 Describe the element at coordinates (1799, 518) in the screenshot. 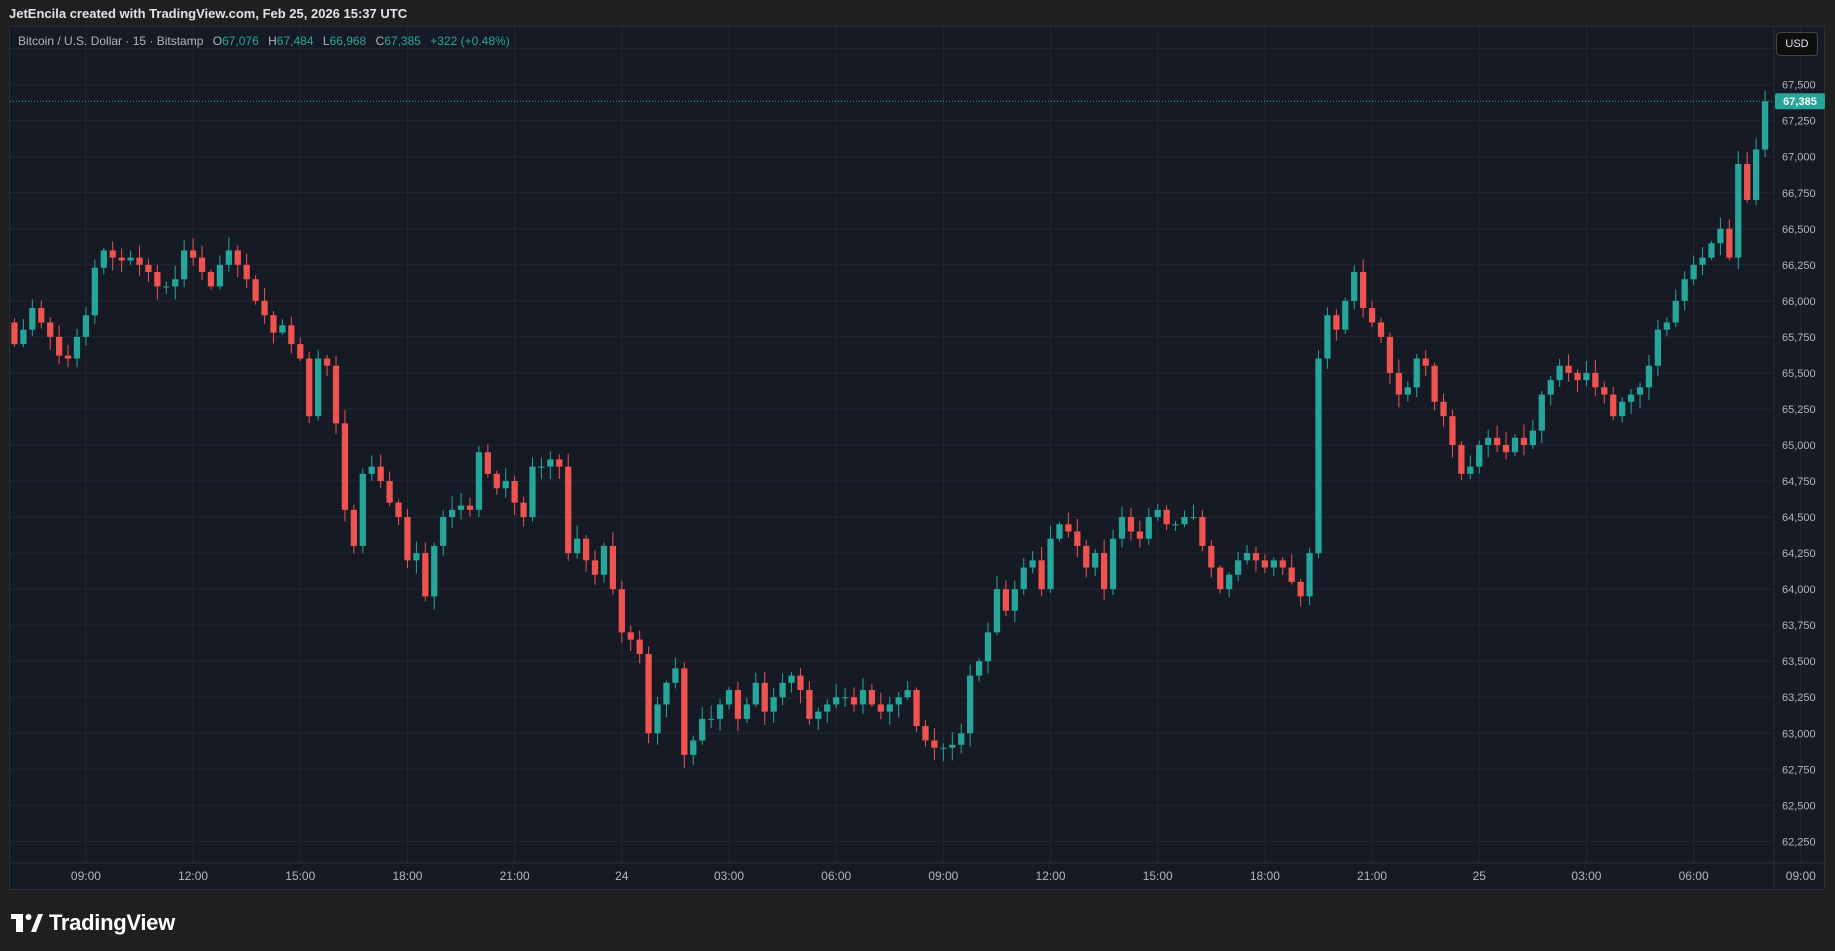

I see `y-tick-label: 64,500` at that location.